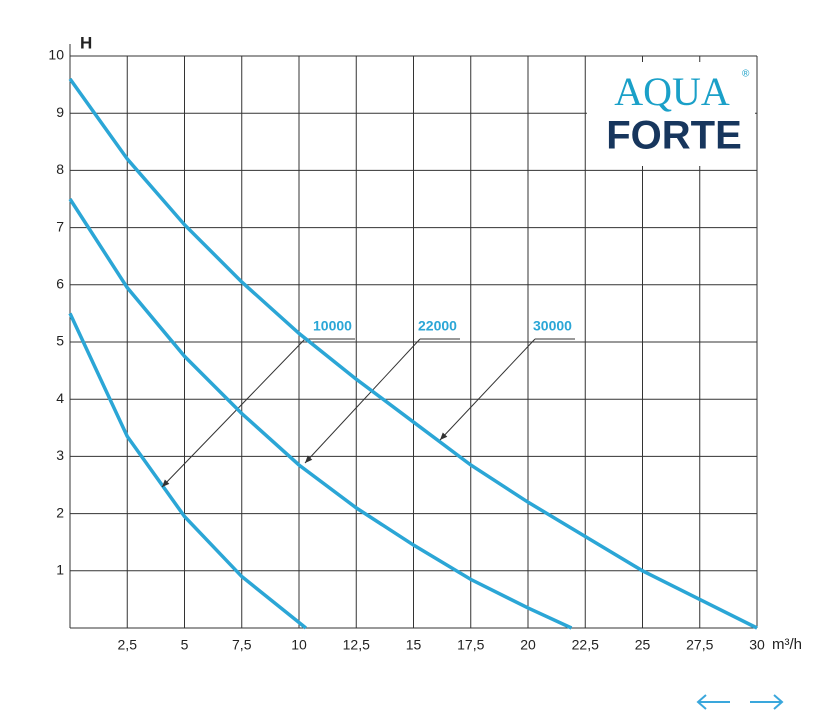  I want to click on logo-box, so click(671, 114).